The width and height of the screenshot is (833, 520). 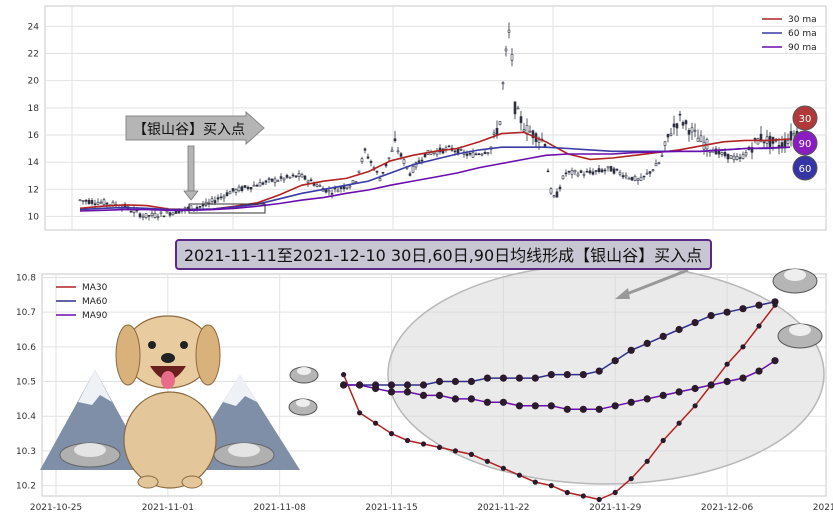 I want to click on bottom-y-tick: 10.5, so click(x=26, y=383).